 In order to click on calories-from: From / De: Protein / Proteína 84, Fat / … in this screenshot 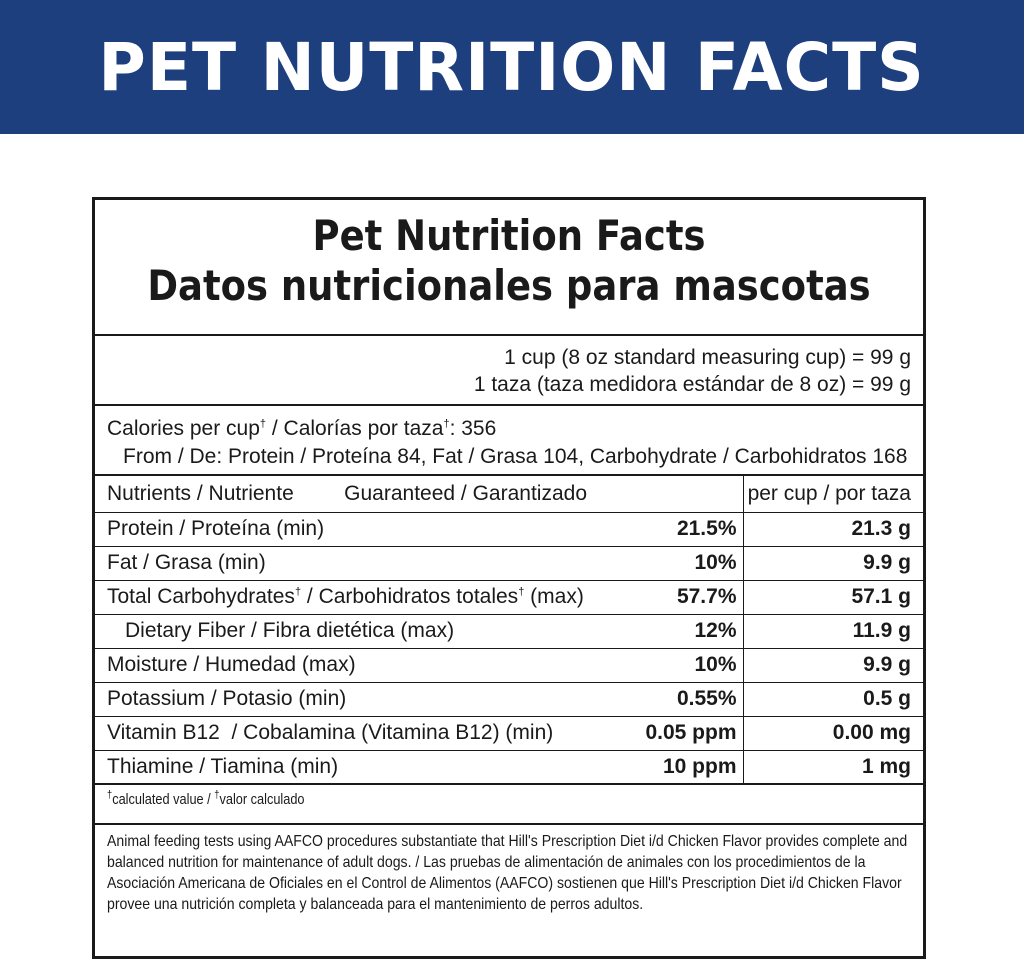, I will do `click(515, 456)`.